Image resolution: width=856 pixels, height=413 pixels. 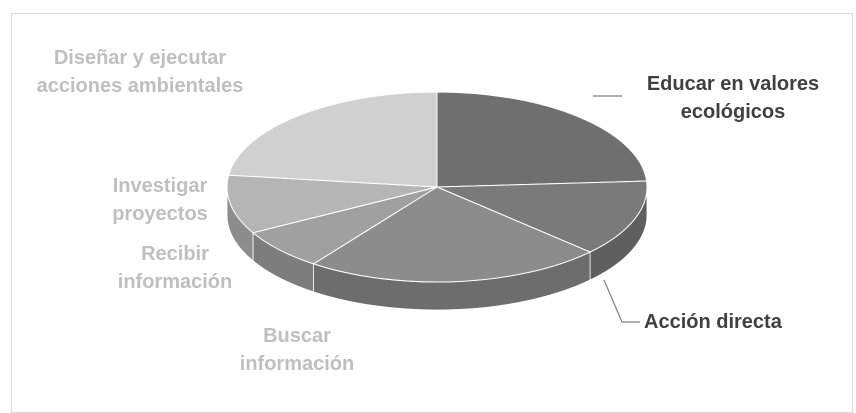 I want to click on label-educar: Educar en valores ecológicos, so click(x=733, y=98).